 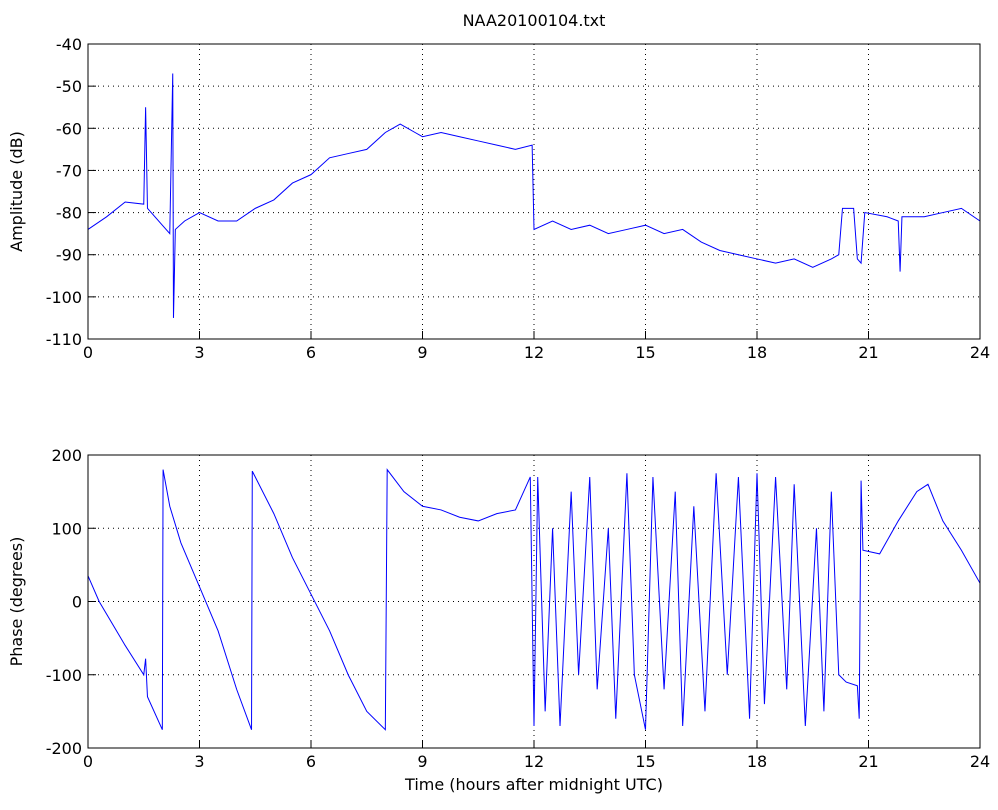 I want to click on y-axis-label: Amplitude (dB), so click(x=16, y=191).